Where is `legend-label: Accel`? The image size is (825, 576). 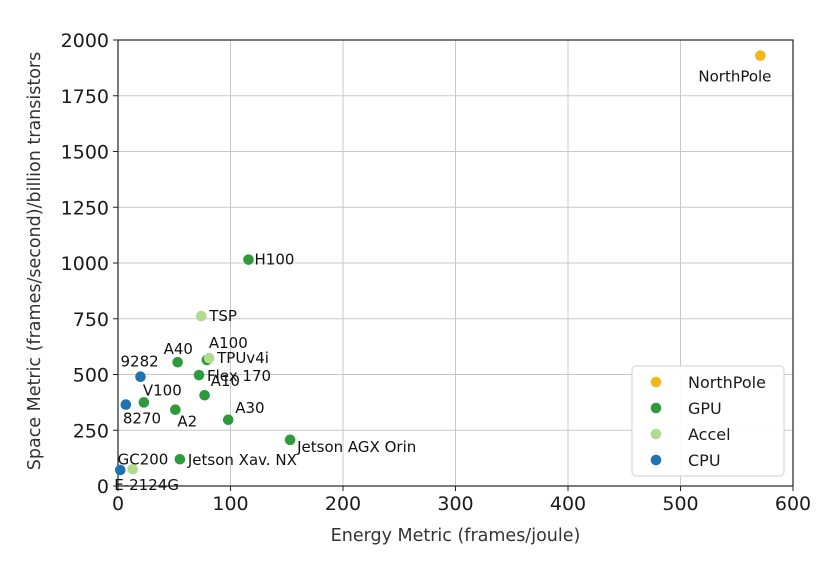
legend-label: Accel is located at coordinates (709, 434).